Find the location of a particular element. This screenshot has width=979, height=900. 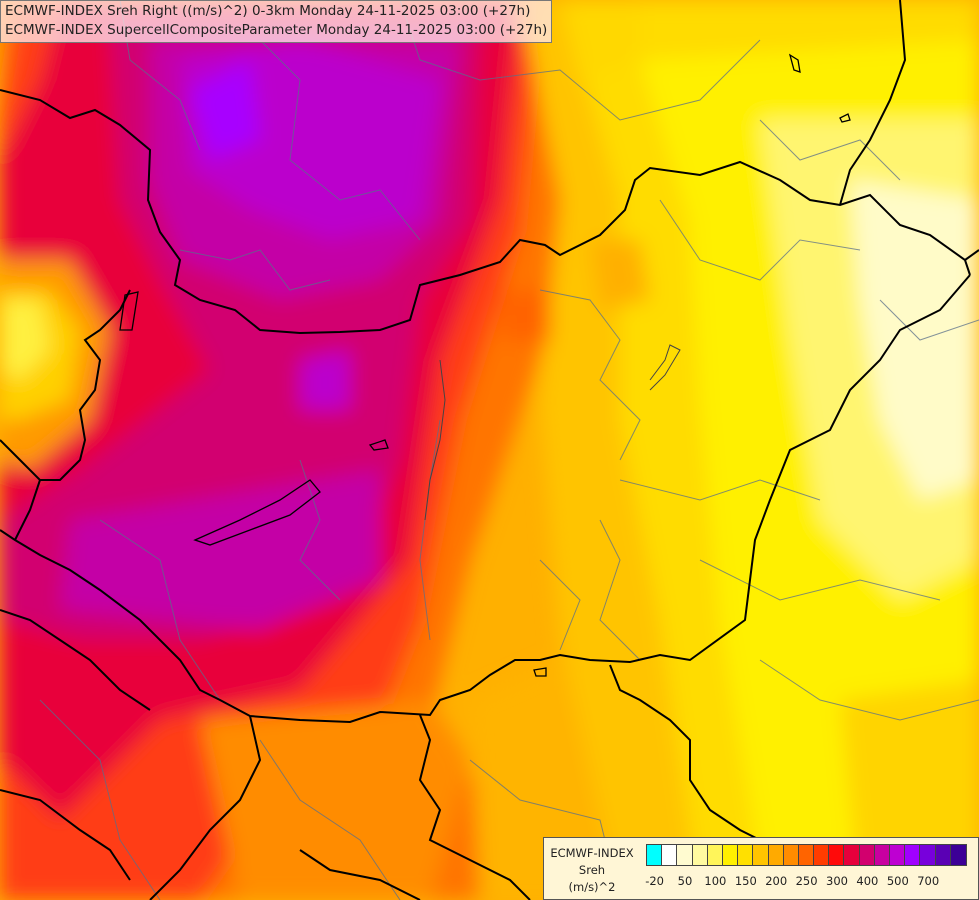

legend-tick: 500 is located at coordinates (897, 881).